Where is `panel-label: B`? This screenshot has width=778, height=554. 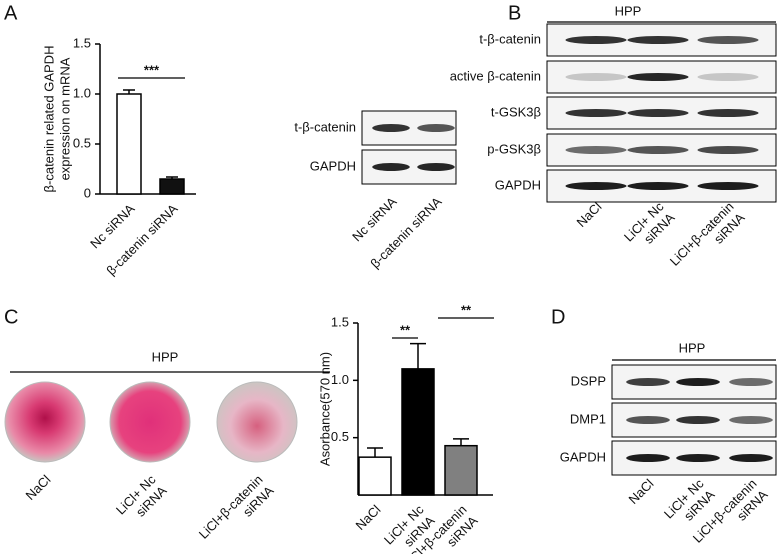 panel-label: B is located at coordinates (514, 13).